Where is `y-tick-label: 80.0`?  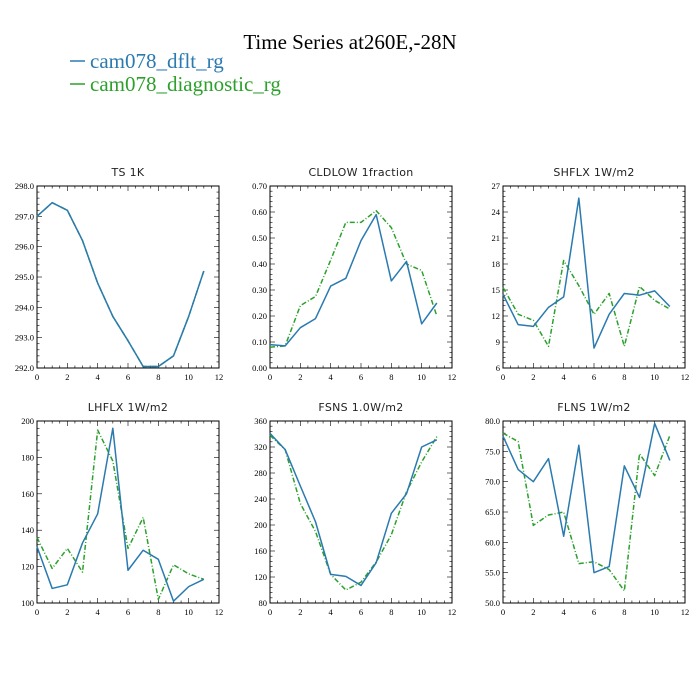
y-tick-label: 80.0 is located at coordinates (492, 421).